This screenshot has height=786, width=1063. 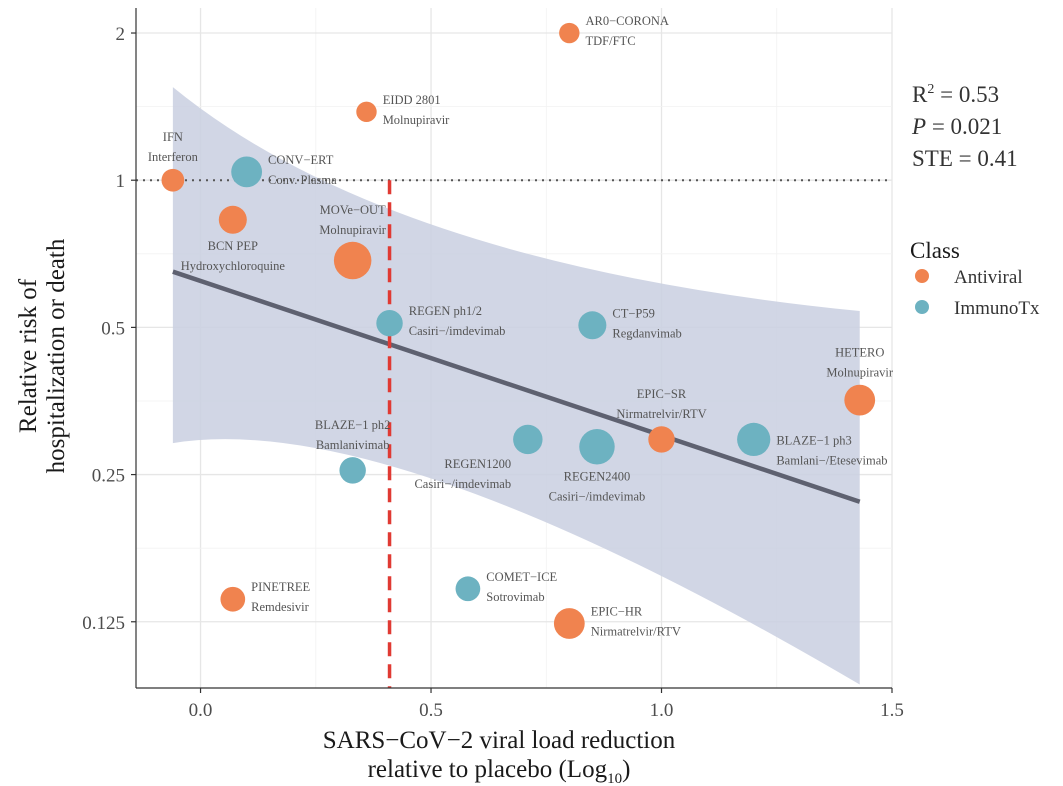 I want to click on legend-label-immunotx: ImmunoTx, so click(x=997, y=308).